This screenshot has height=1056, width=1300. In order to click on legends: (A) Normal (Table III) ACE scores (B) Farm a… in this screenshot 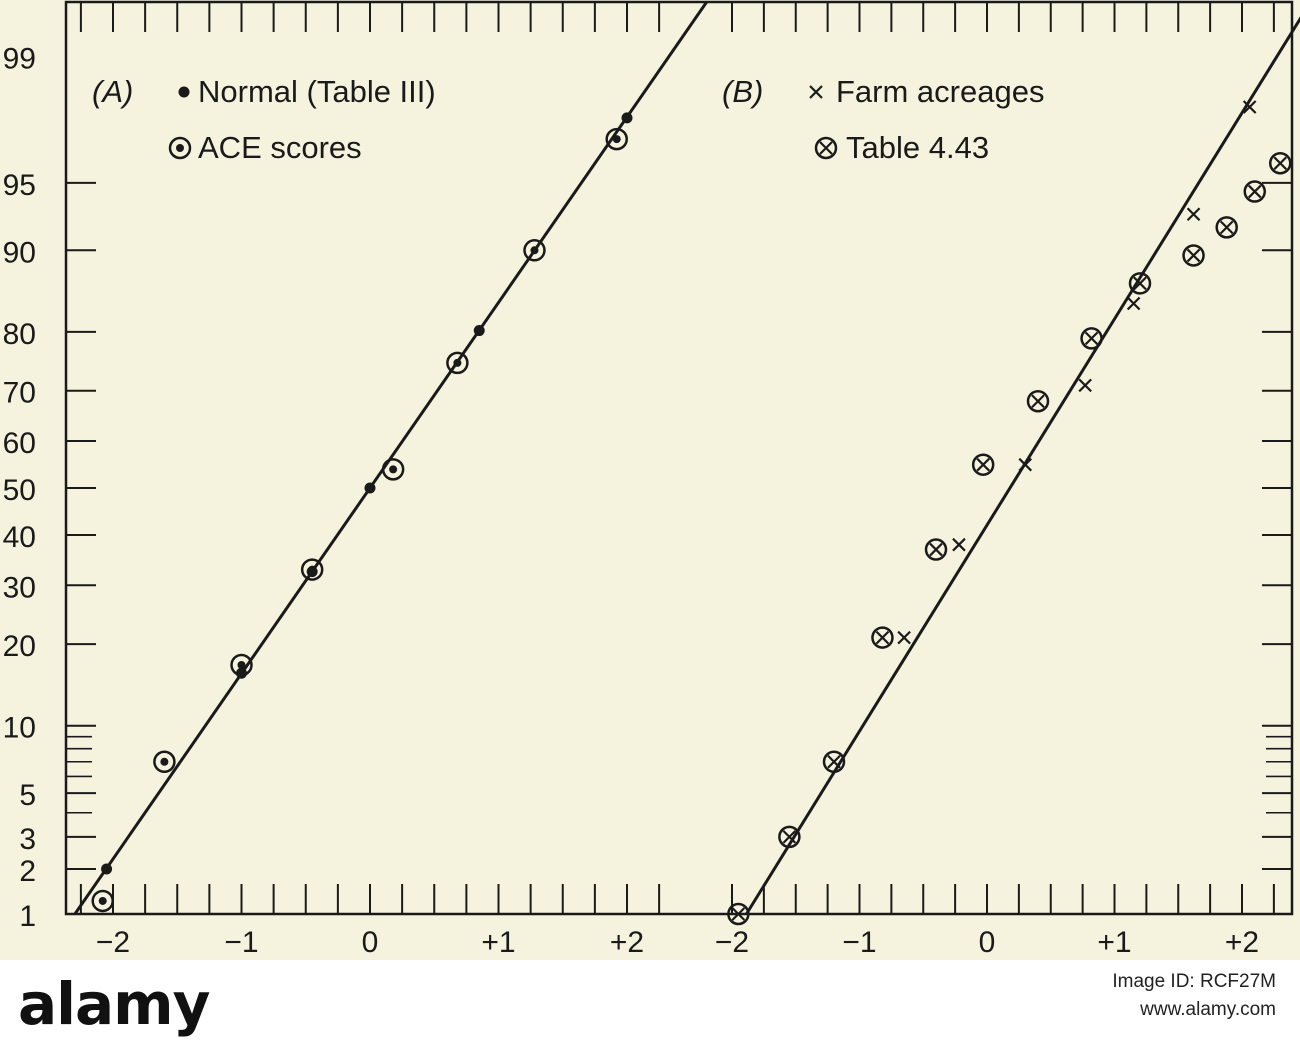, I will do `click(568, 119)`.